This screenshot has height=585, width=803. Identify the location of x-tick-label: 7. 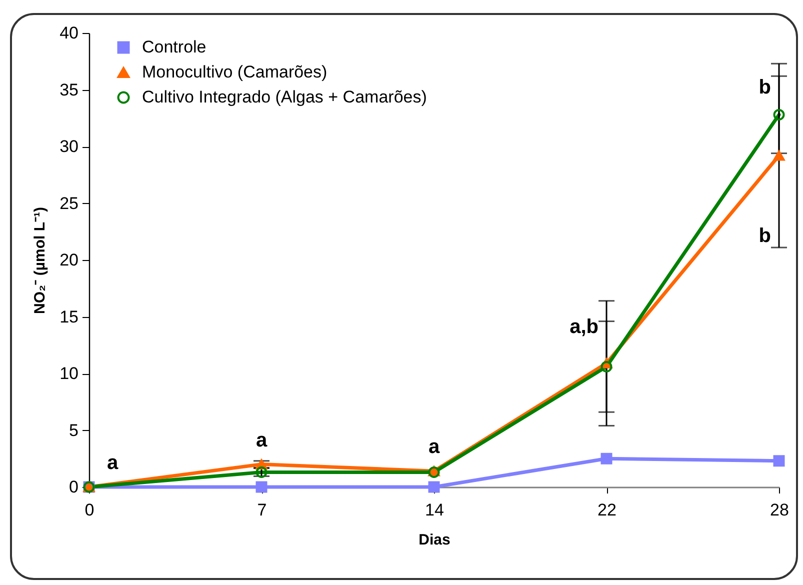
(262, 510).